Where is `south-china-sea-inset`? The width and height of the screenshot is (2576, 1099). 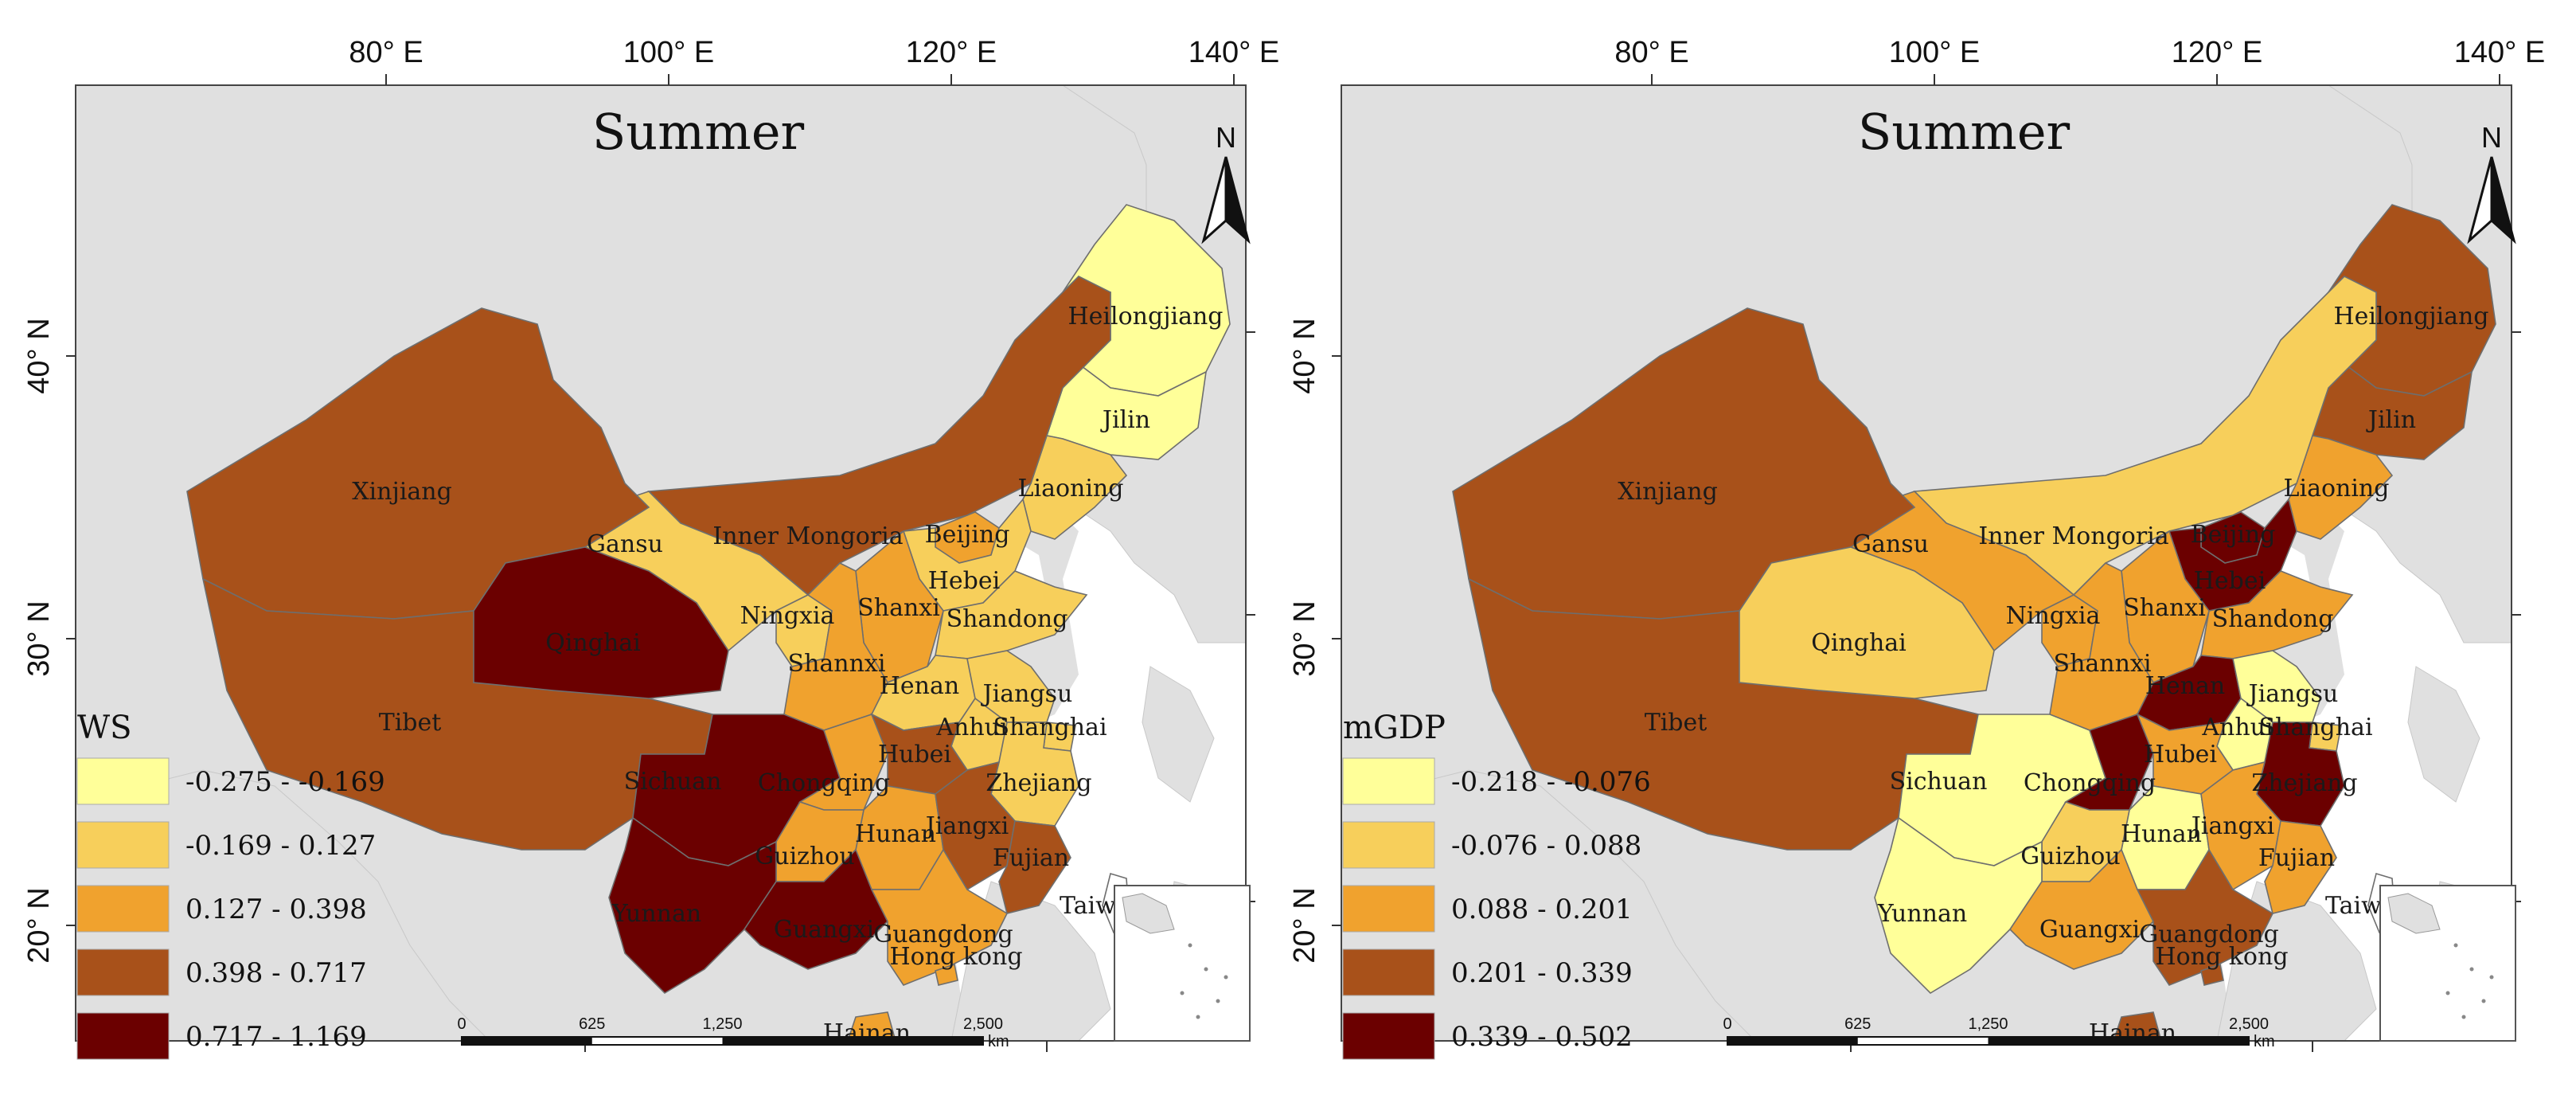 south-china-sea-inset is located at coordinates (1182, 963).